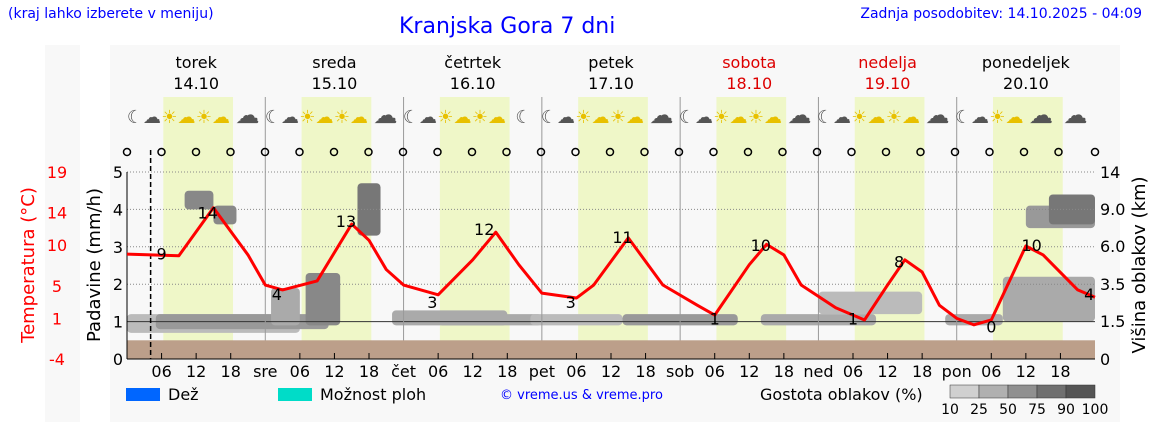 Image resolution: width=1152 pixels, height=443 pixels. Describe the element at coordinates (761, 245) in the screenshot. I see `temperature-label: 10` at that location.